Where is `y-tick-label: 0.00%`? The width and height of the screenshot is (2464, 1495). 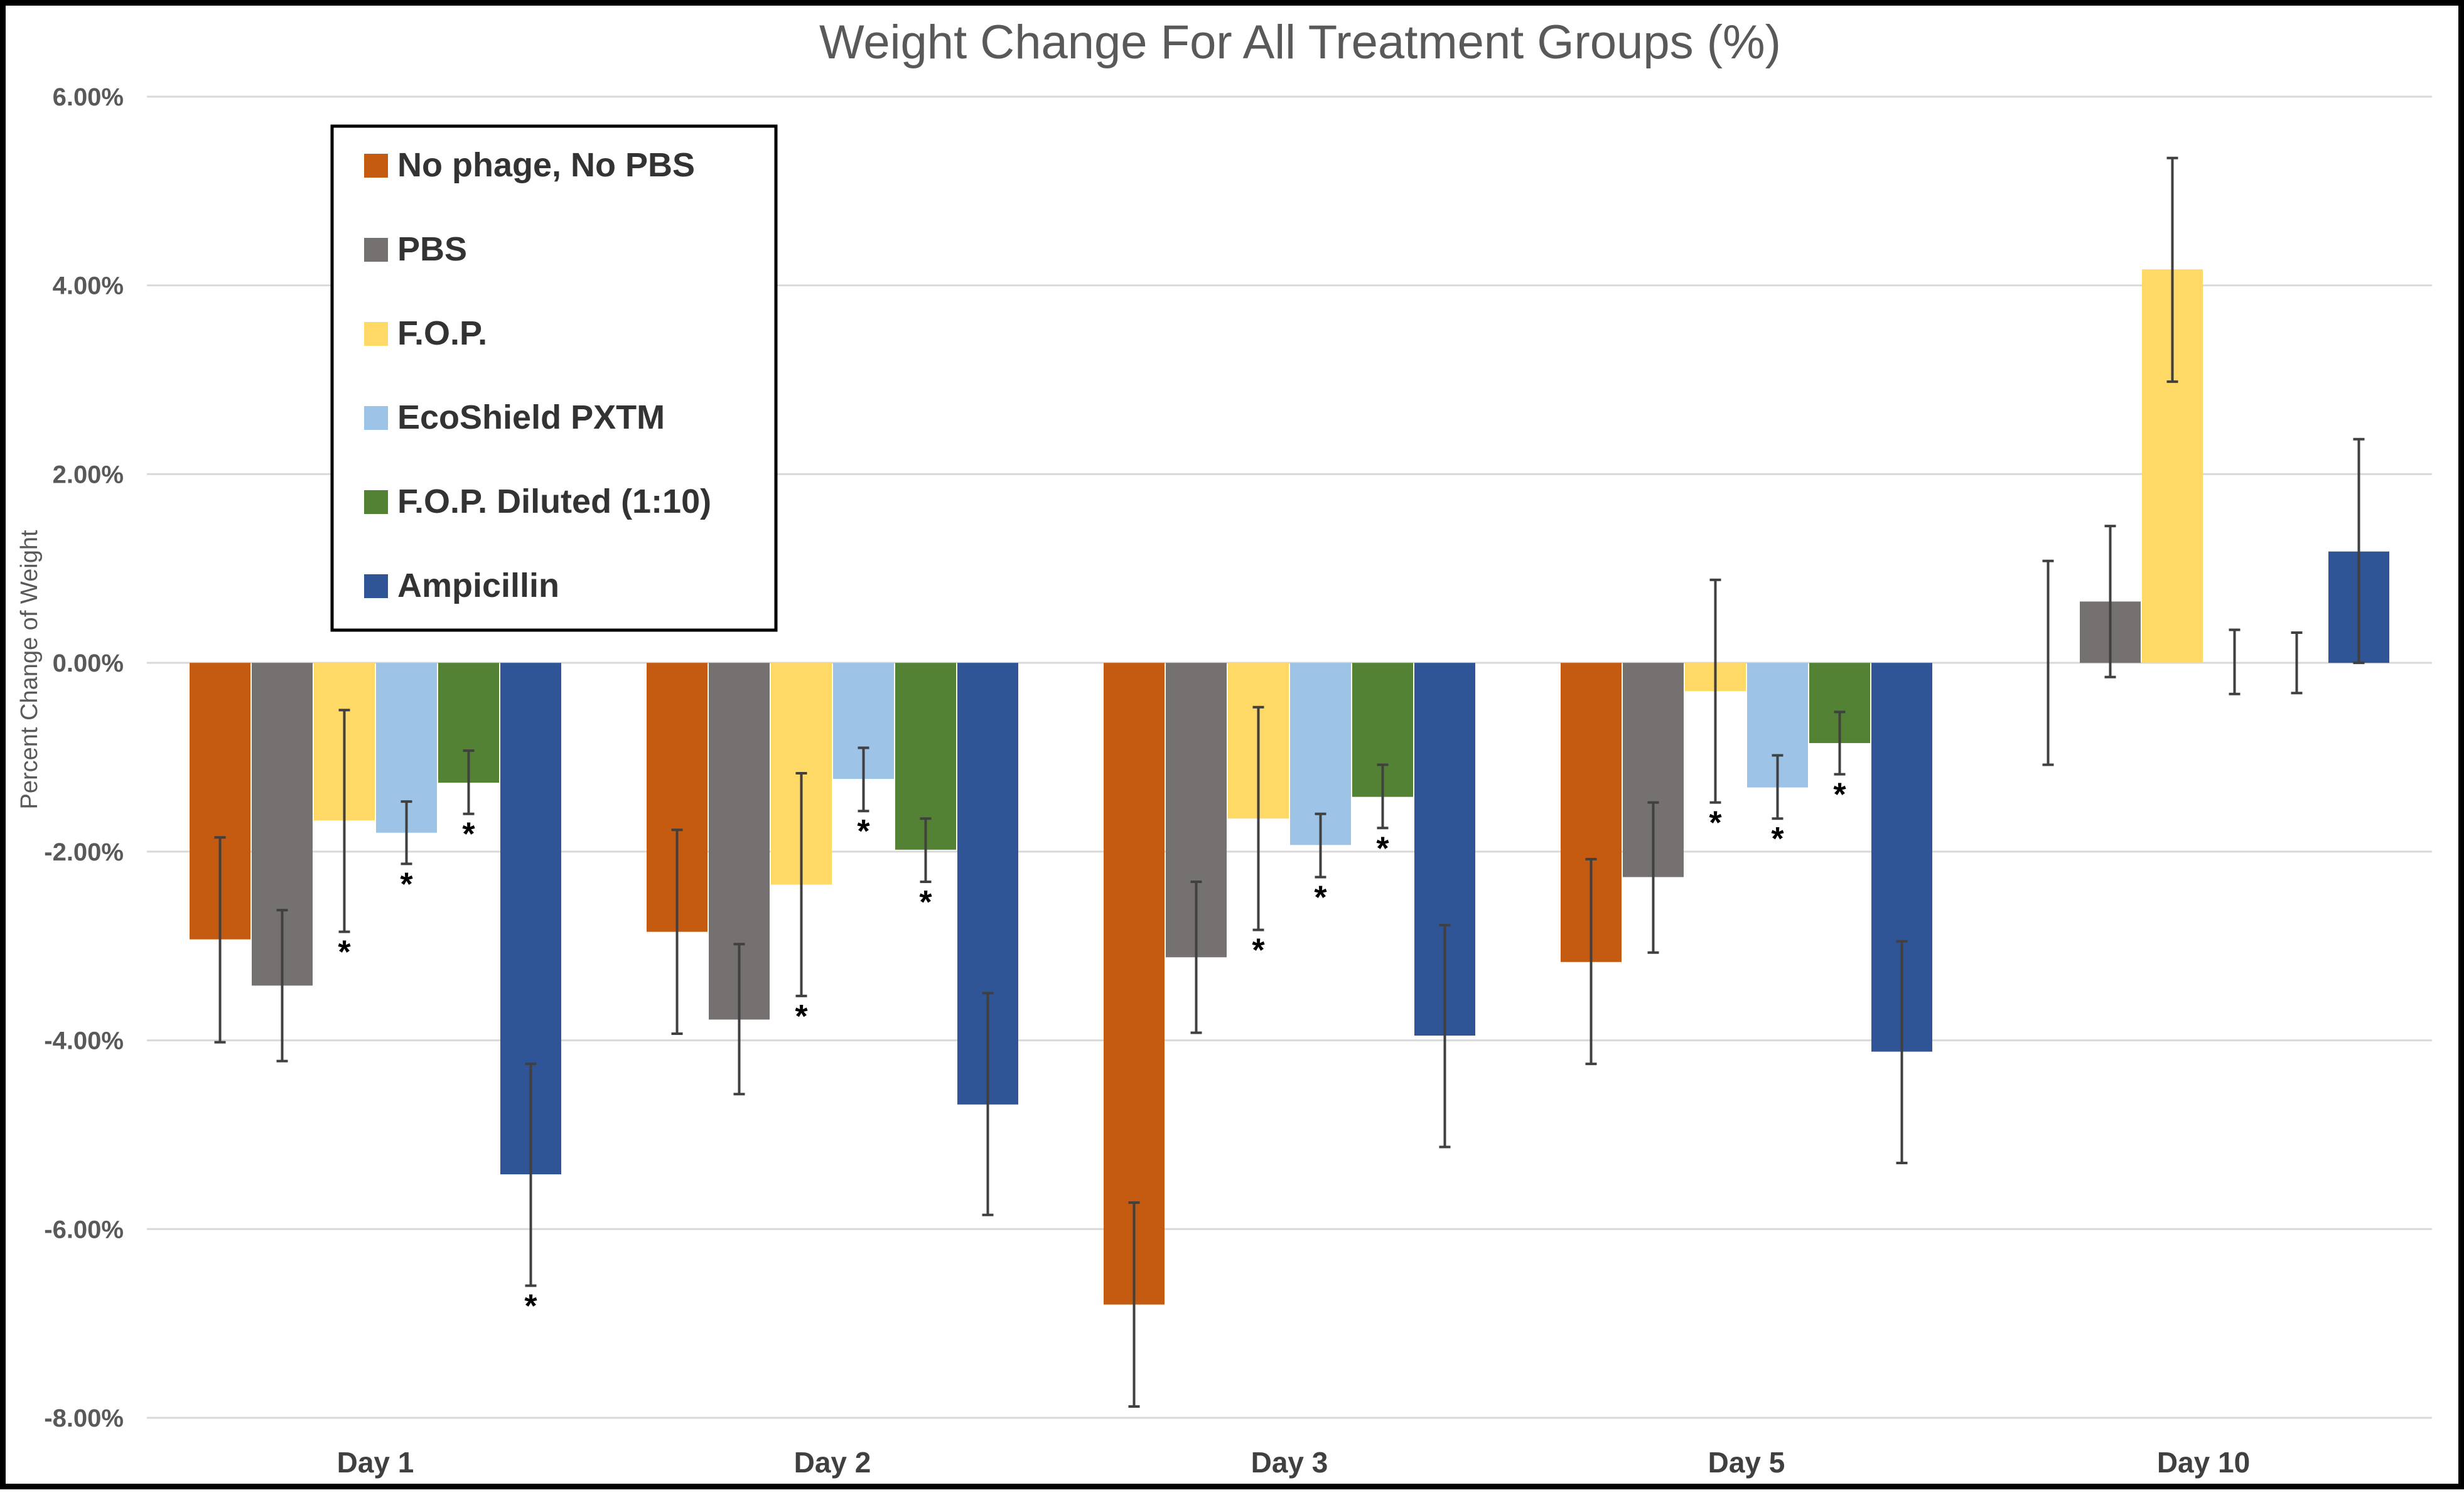 y-tick-label: 0.00% is located at coordinates (88, 663).